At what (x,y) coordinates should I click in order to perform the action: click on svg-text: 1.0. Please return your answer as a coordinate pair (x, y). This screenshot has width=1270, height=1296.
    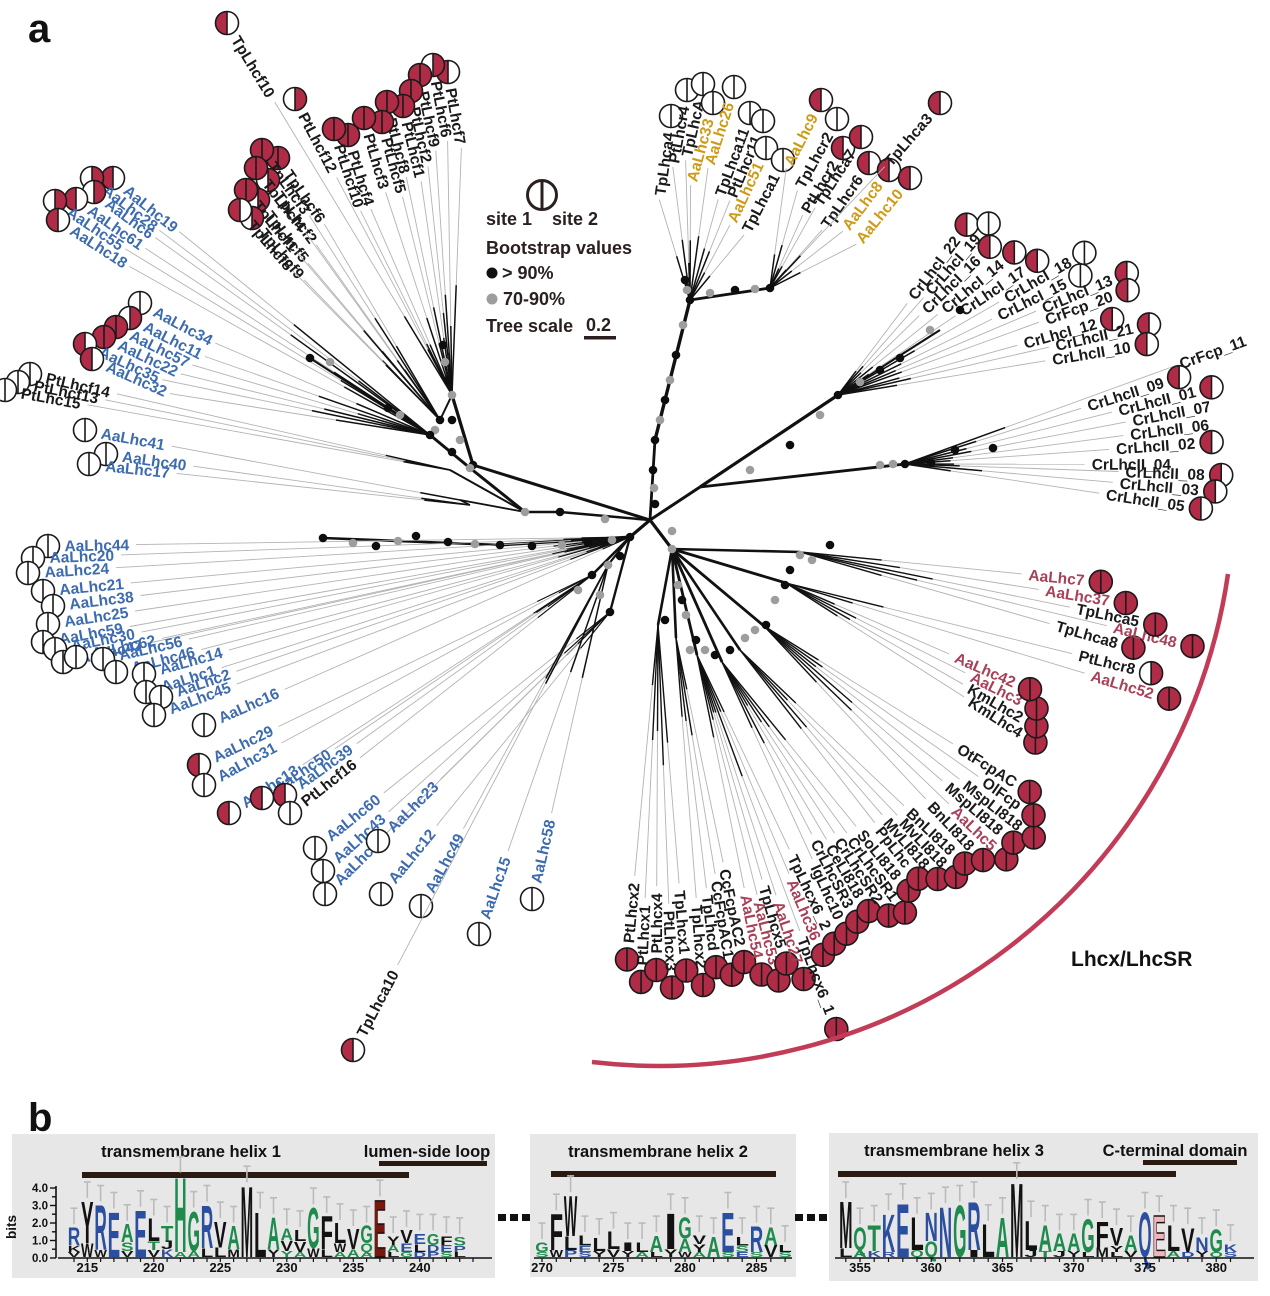
    Looking at the image, I should click on (40, 1242).